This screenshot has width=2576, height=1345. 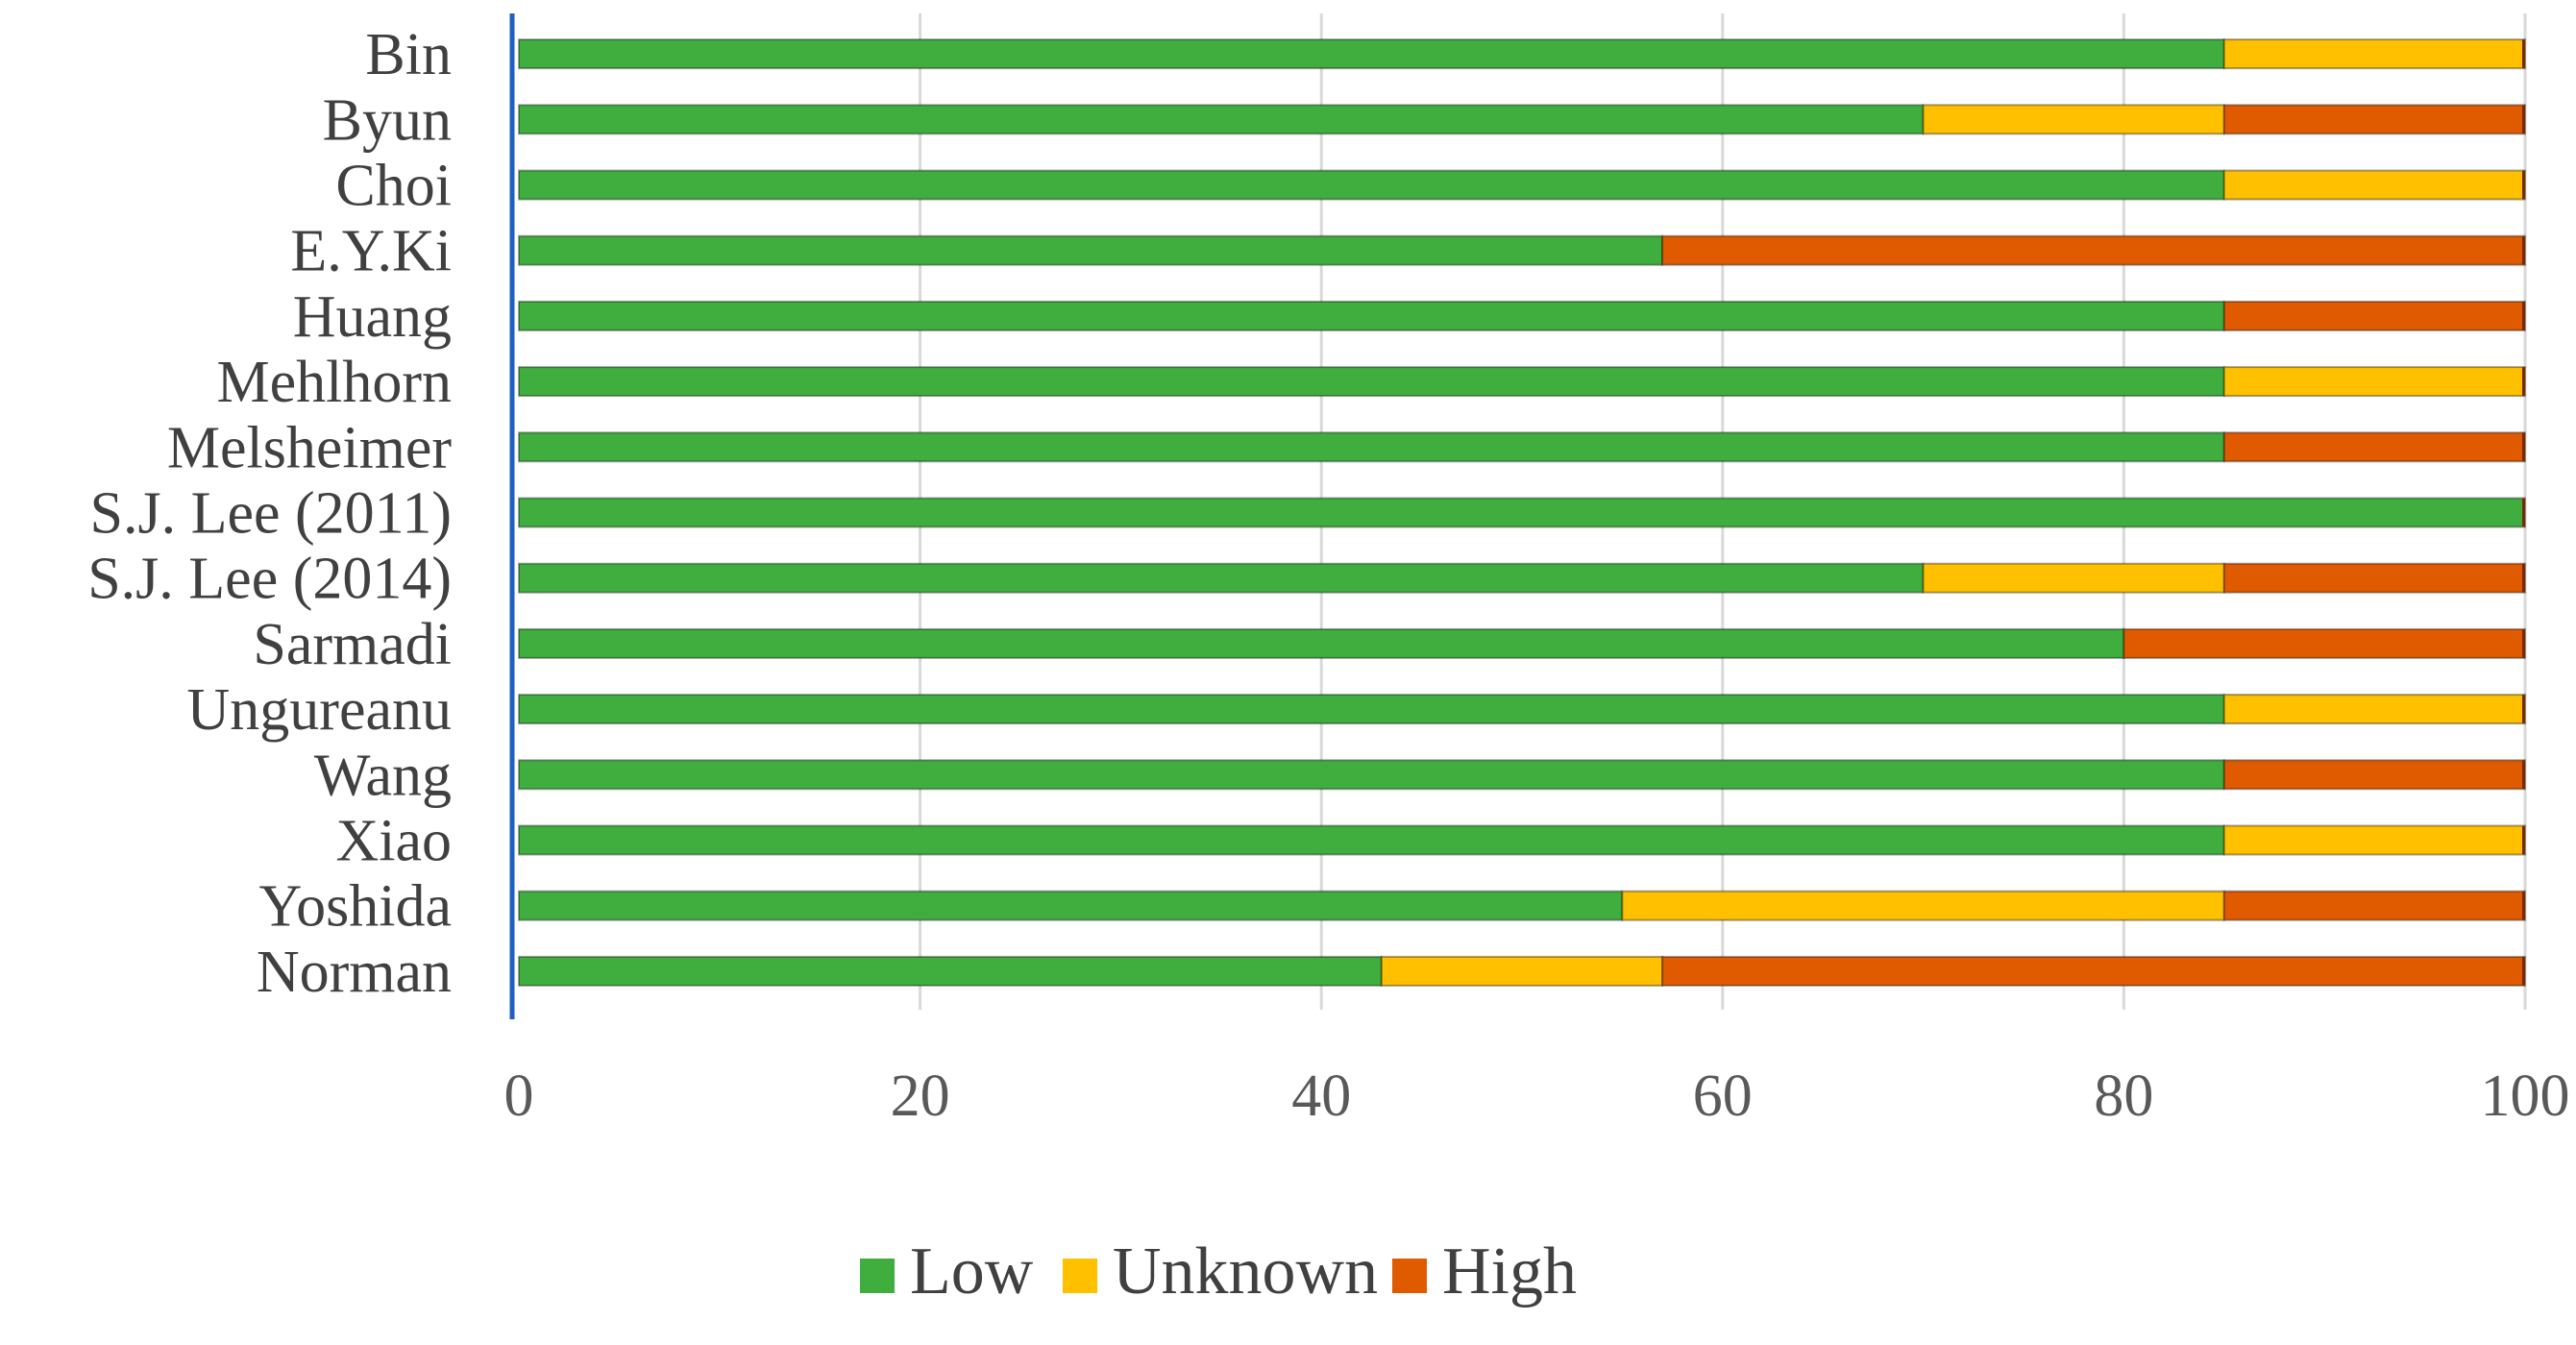 I want to click on category-label: Mehlhorn, so click(x=334, y=382).